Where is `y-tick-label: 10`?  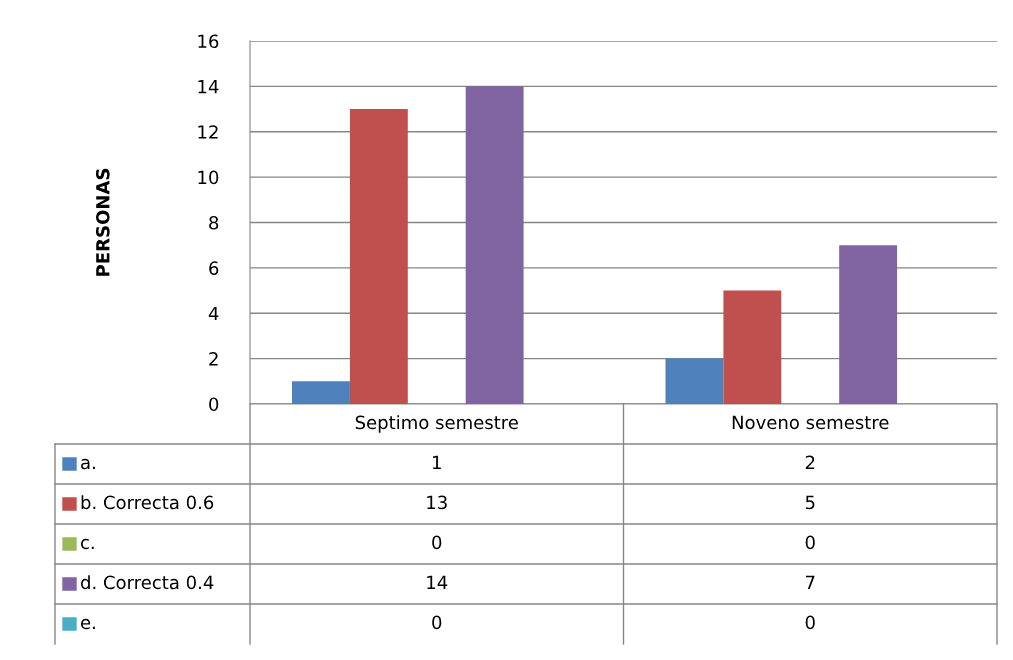 y-tick-label: 10 is located at coordinates (208, 177).